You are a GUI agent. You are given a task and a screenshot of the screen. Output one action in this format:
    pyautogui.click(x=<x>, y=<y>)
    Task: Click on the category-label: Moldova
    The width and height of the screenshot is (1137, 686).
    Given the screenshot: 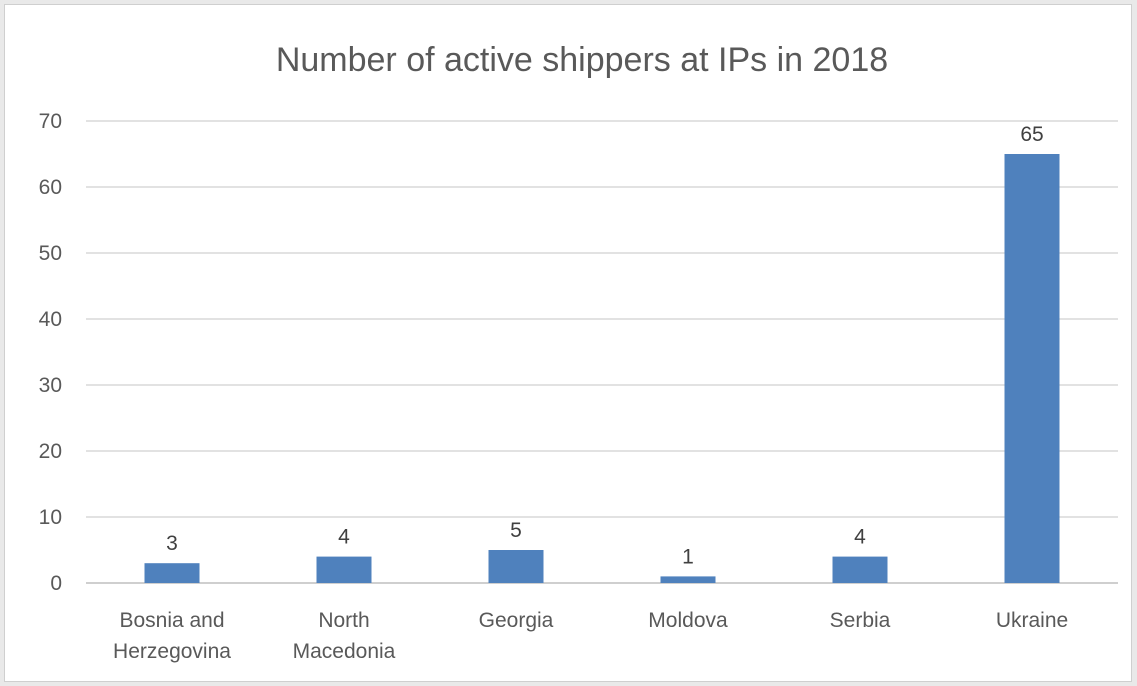 What is the action you would take?
    pyautogui.click(x=688, y=620)
    